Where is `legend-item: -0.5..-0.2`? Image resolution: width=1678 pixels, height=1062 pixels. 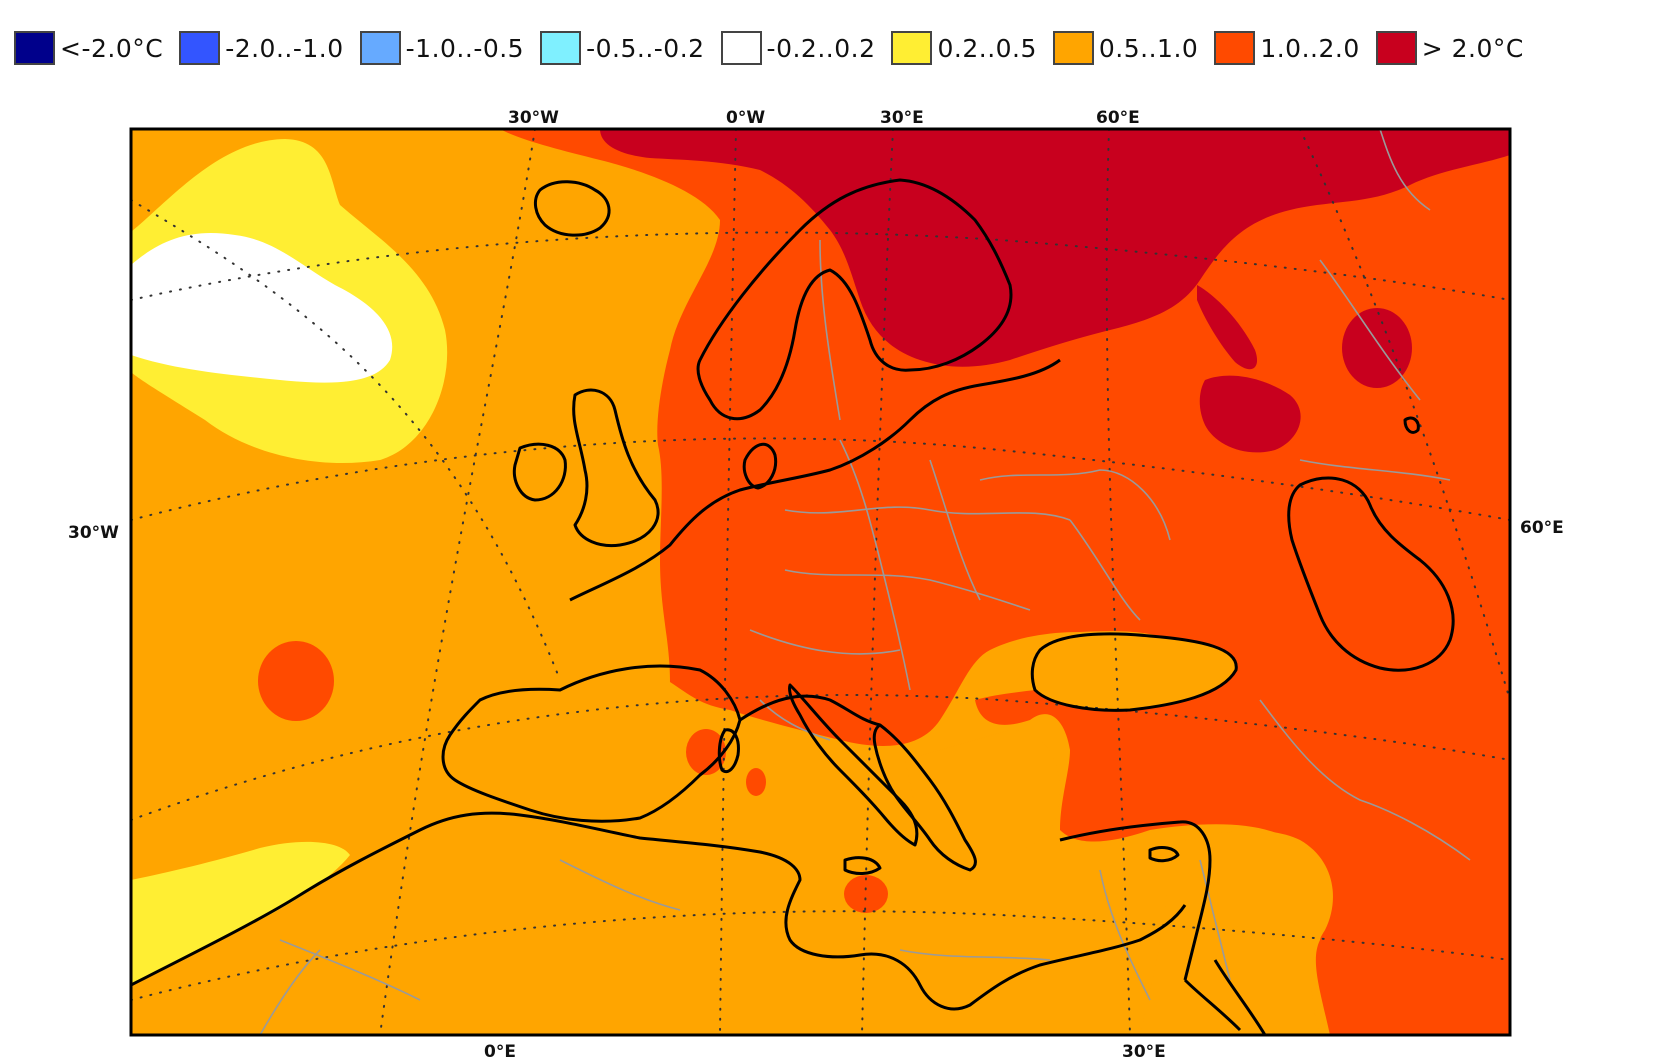 legend-item: -0.5..-0.2 is located at coordinates (622, 48).